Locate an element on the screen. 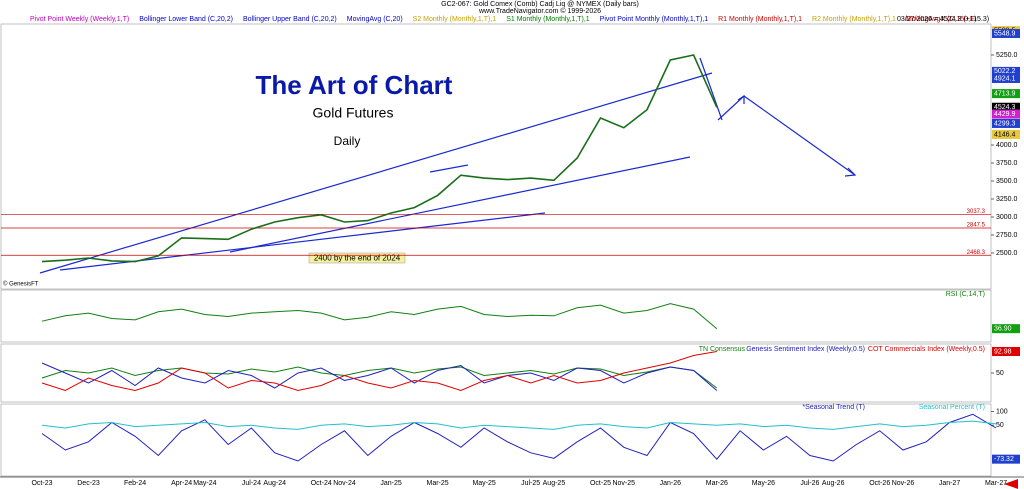  x-tick-label: Jul-26 is located at coordinates (809, 483).